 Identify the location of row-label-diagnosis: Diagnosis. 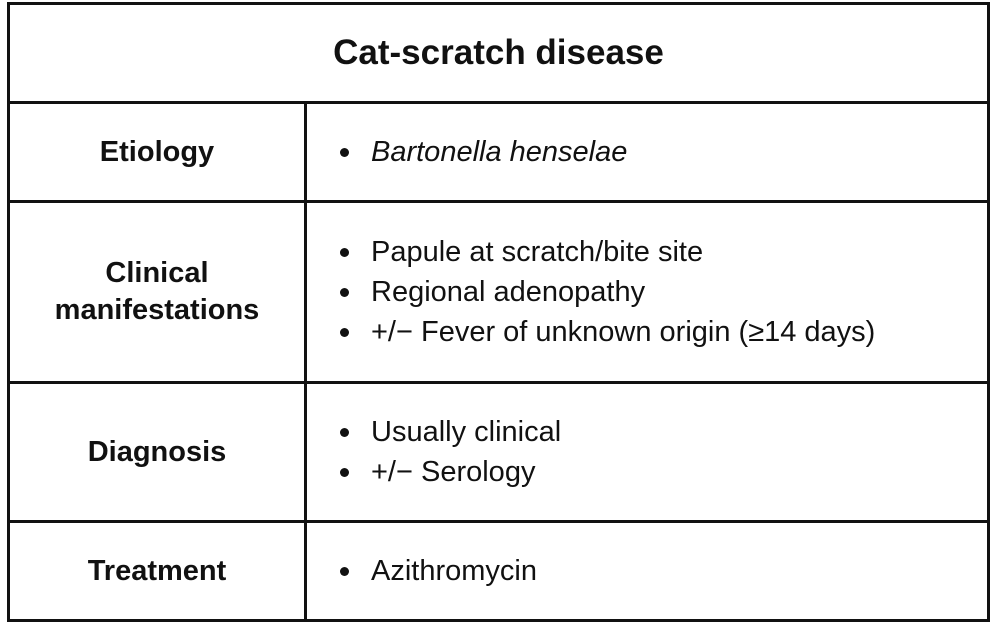
(158, 453).